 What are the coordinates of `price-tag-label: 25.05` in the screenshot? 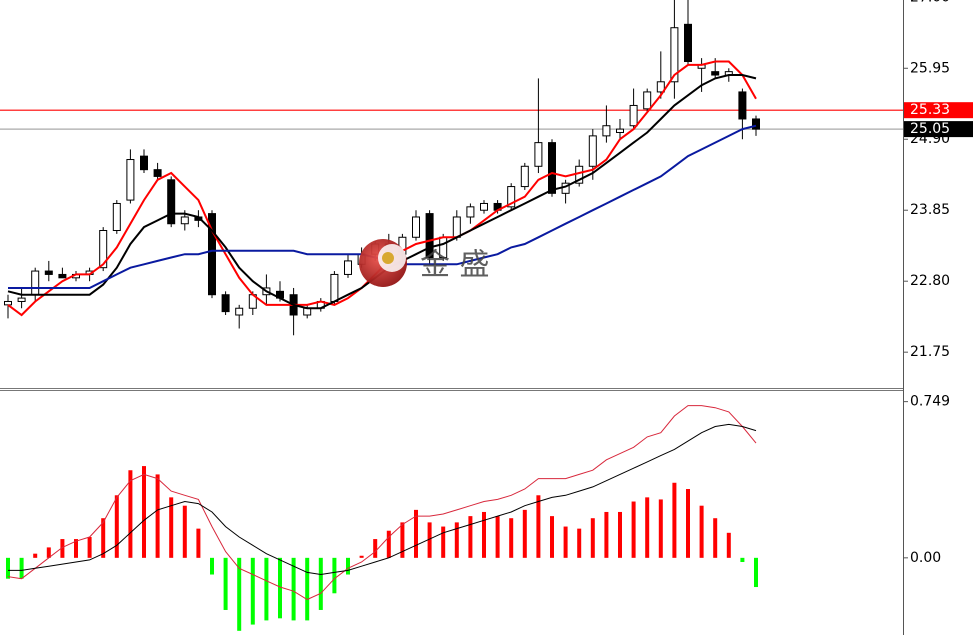 It's located at (930, 129).